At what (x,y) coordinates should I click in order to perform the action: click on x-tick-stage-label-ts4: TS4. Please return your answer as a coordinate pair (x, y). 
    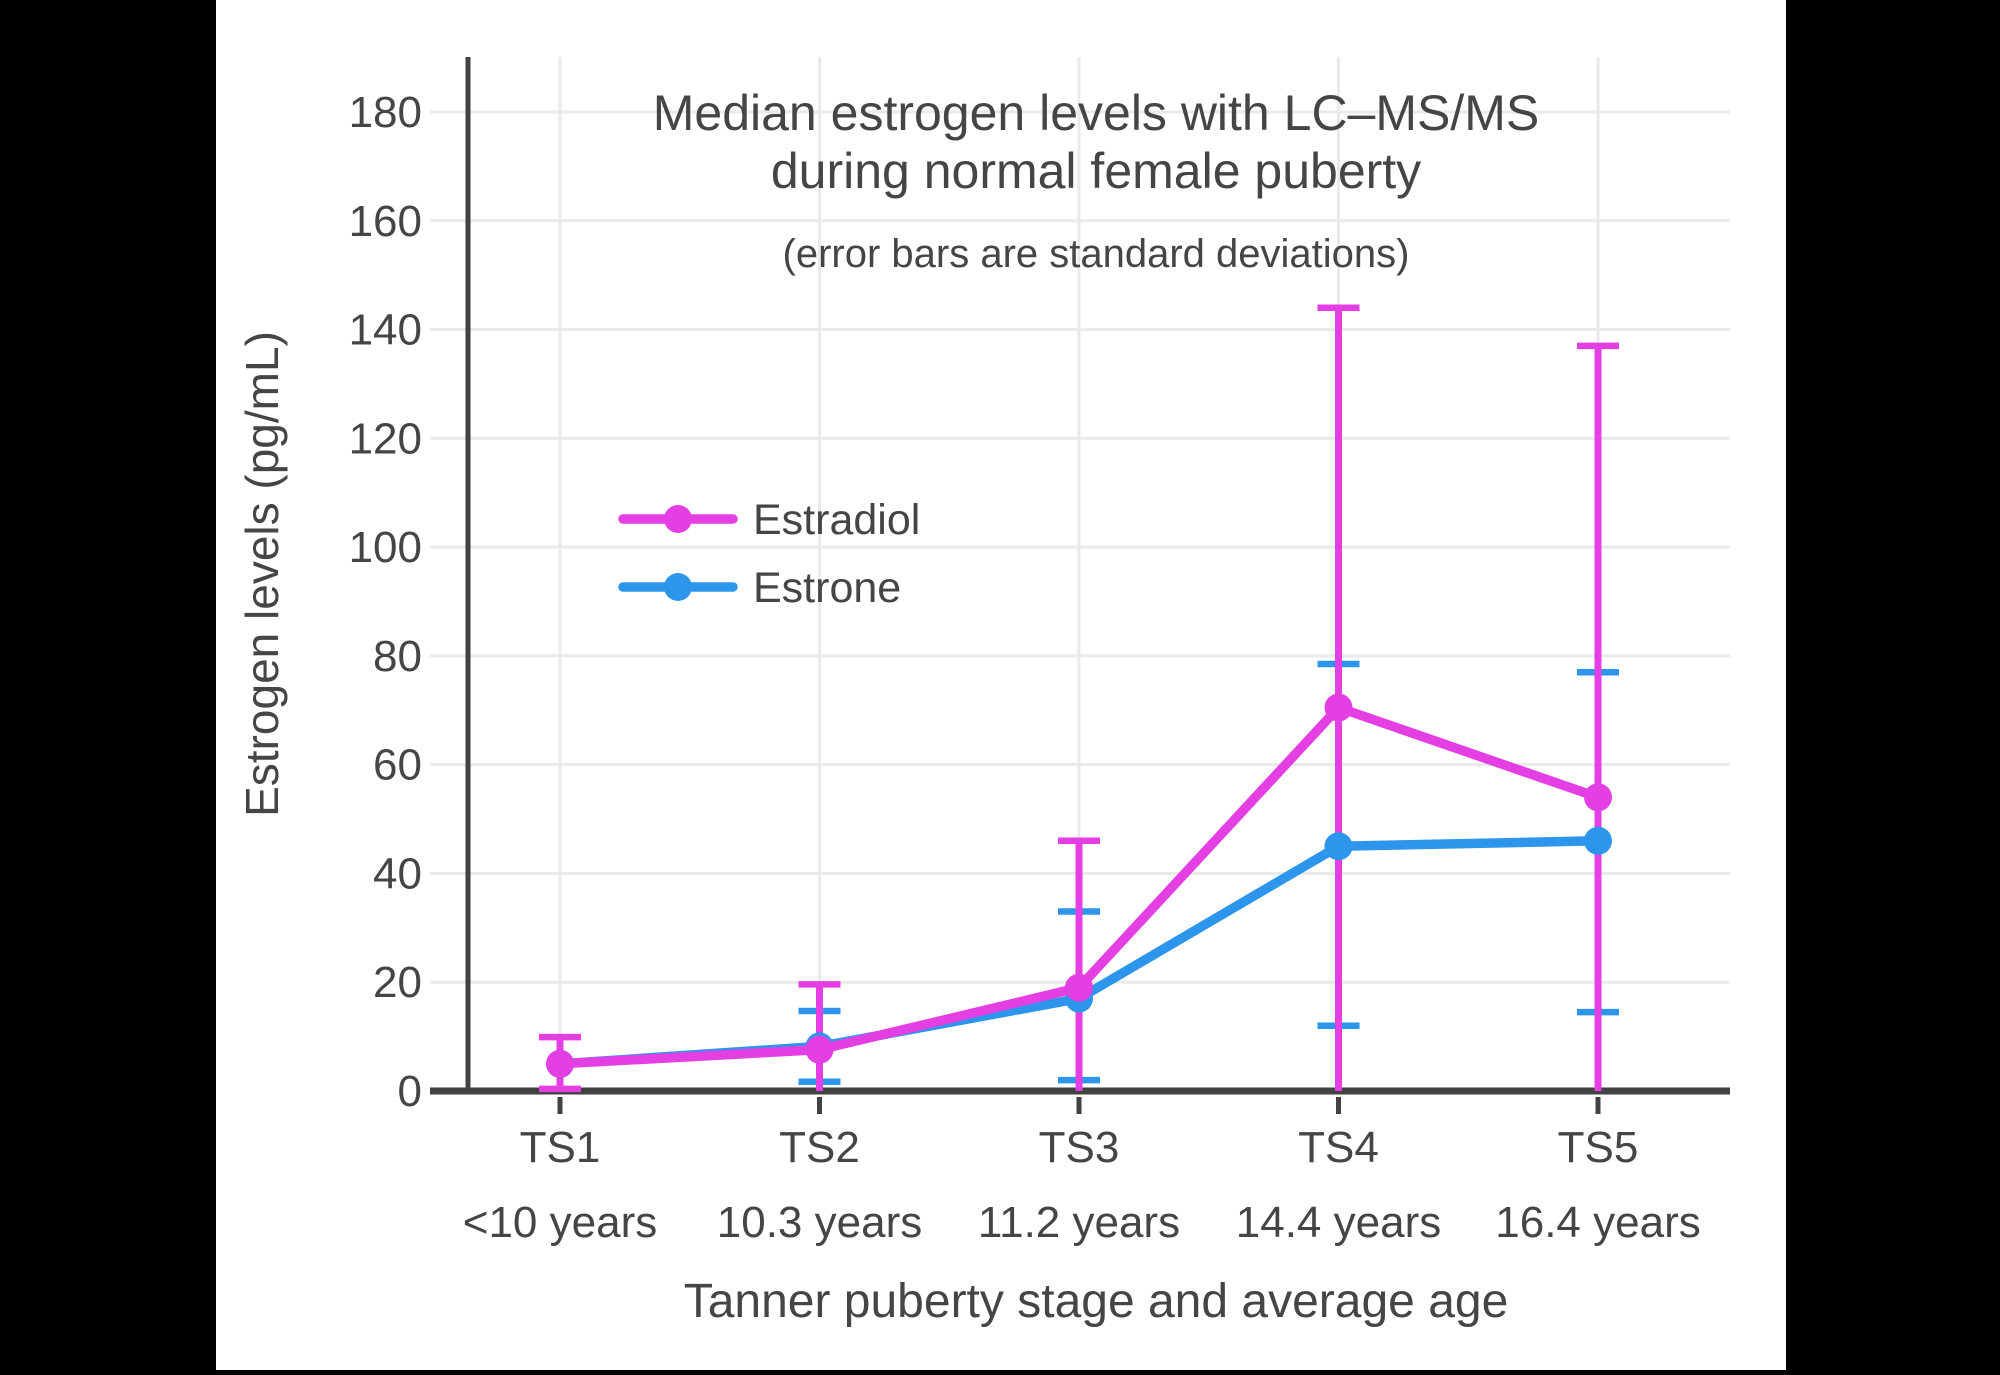
    Looking at the image, I should click on (1338, 1147).